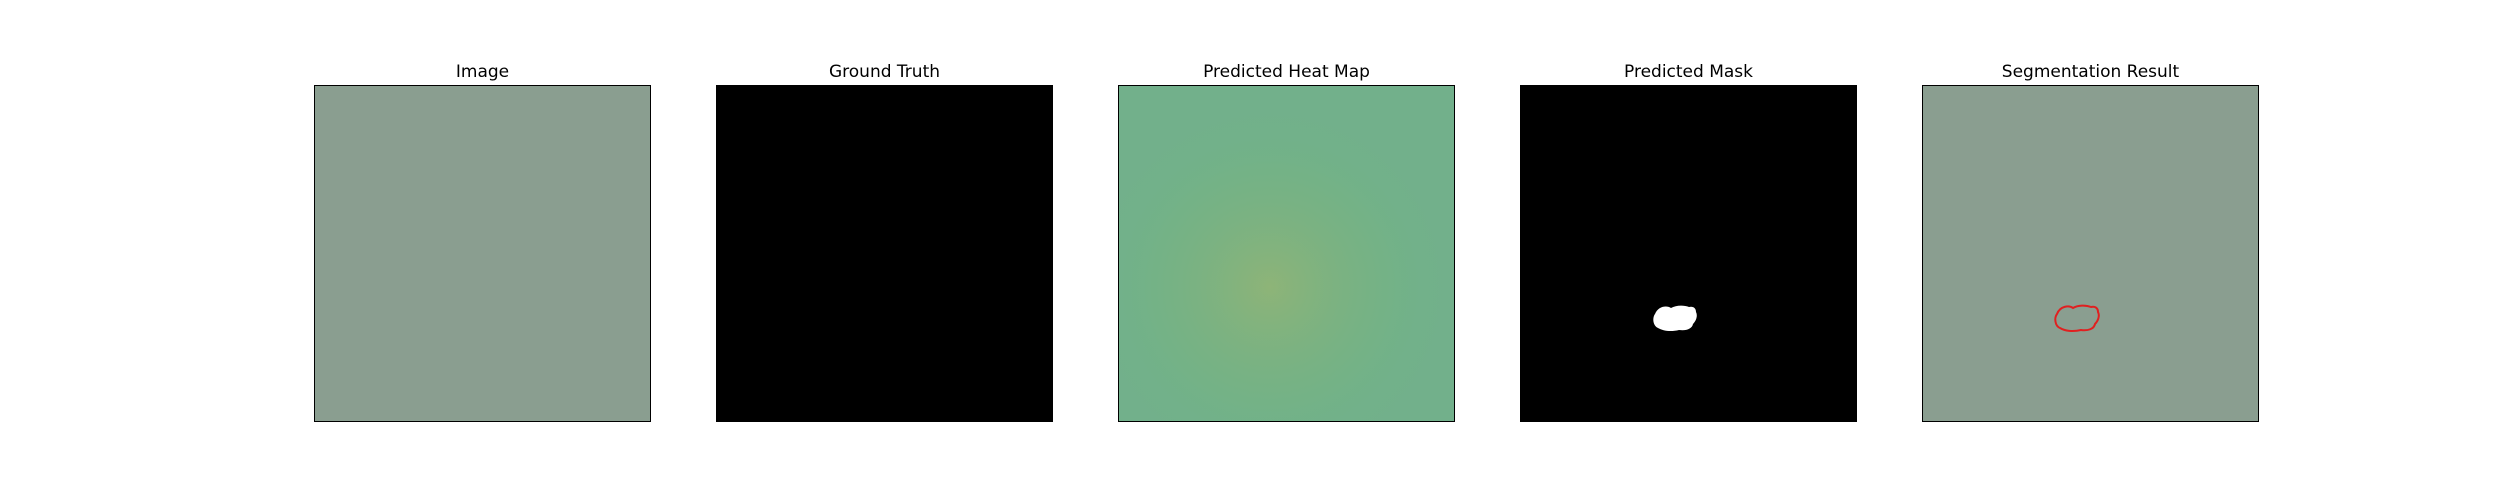 Image resolution: width=2500 pixels, height=500 pixels. I want to click on input-texture-image, so click(482, 253).